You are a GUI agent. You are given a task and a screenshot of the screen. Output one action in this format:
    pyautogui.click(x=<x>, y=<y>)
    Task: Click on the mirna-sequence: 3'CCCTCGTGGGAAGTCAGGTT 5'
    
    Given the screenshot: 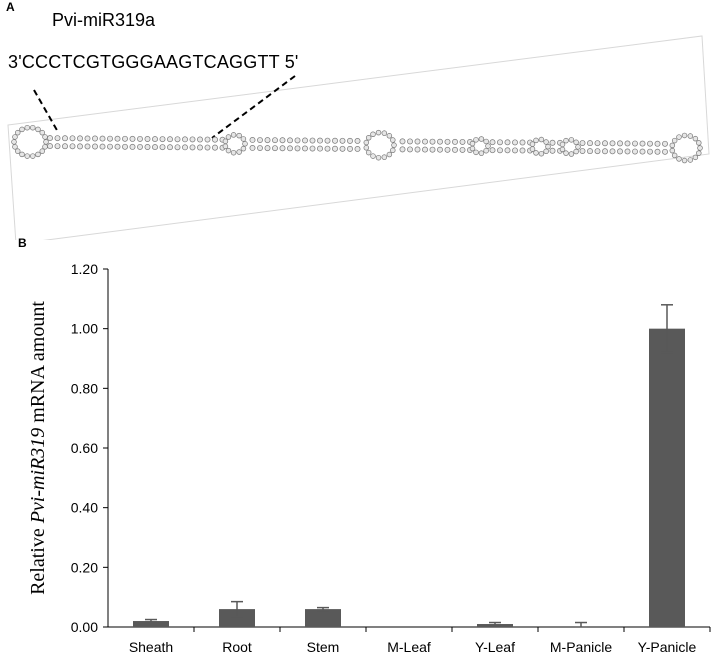 What is the action you would take?
    pyautogui.click(x=153, y=62)
    